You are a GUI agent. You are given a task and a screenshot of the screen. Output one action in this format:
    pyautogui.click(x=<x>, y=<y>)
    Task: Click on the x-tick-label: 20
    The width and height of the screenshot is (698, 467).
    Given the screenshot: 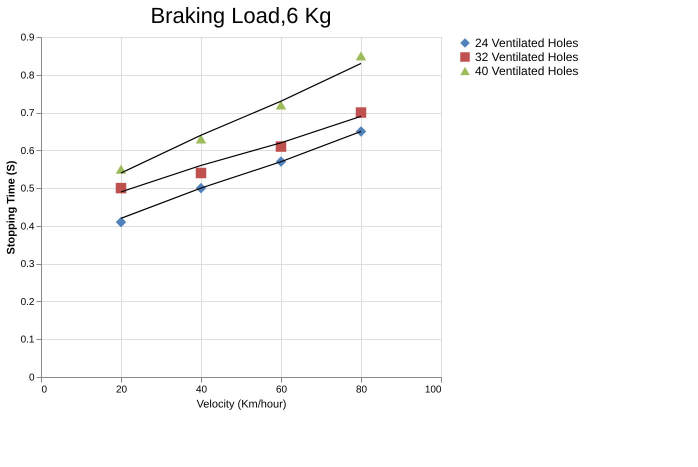 What is the action you would take?
    pyautogui.click(x=122, y=390)
    